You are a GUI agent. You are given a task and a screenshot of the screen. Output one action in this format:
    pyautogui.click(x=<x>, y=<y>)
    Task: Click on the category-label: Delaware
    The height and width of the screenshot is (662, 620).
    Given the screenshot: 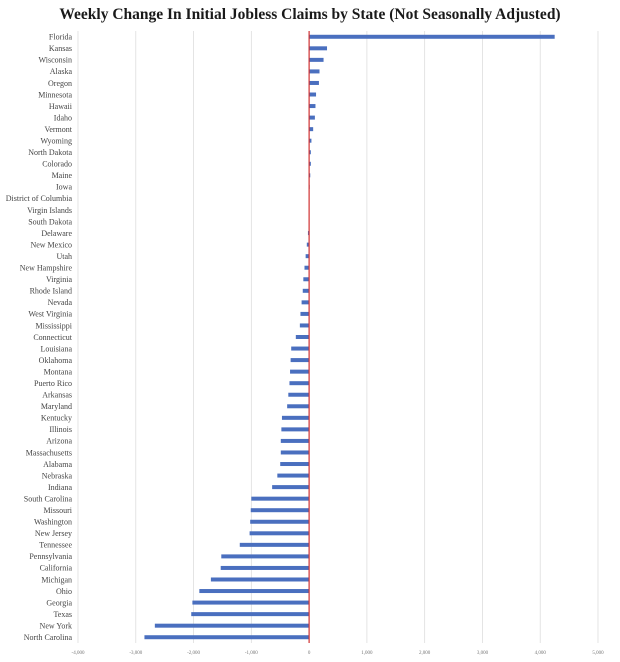 What is the action you would take?
    pyautogui.click(x=56, y=233)
    